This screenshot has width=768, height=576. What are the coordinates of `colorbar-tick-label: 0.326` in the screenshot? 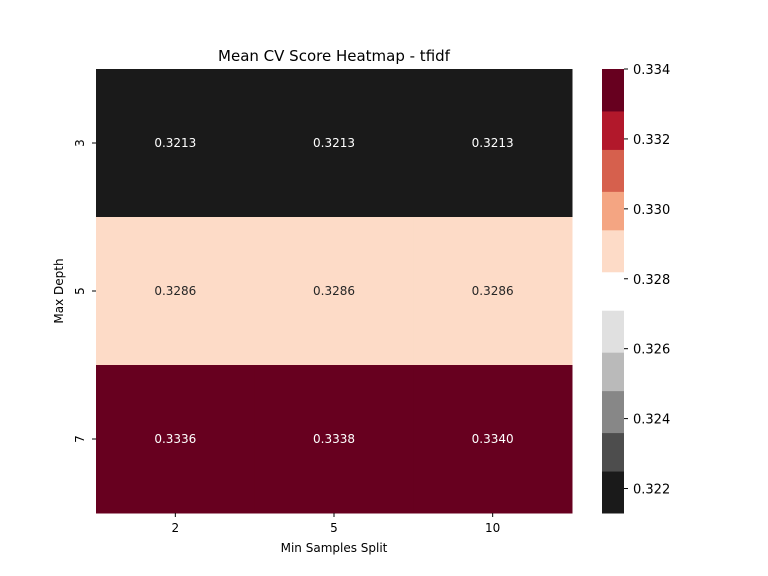 It's located at (651, 350).